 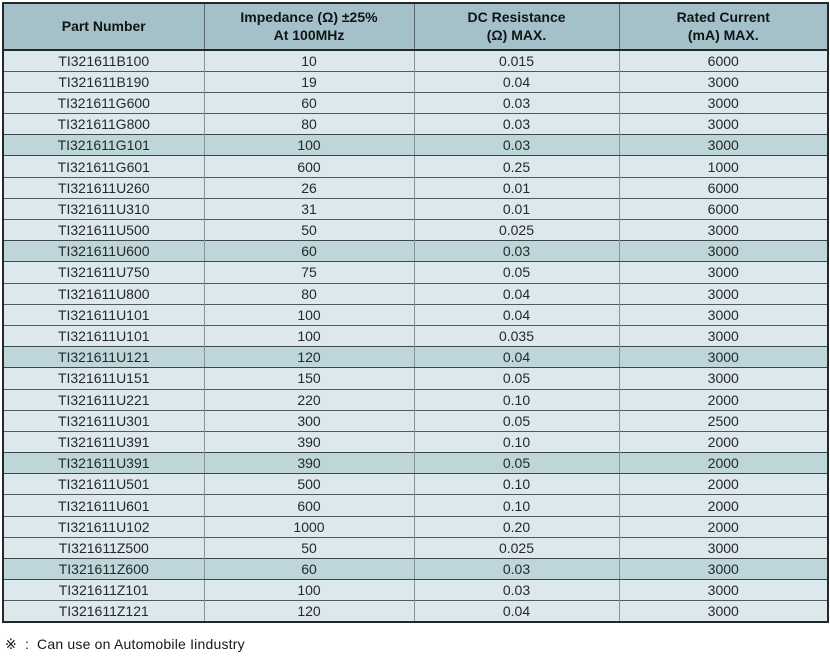 What do you see at coordinates (141, 644) in the screenshot?
I see `footnote-text: Can use on Automobile Iindustry` at bounding box center [141, 644].